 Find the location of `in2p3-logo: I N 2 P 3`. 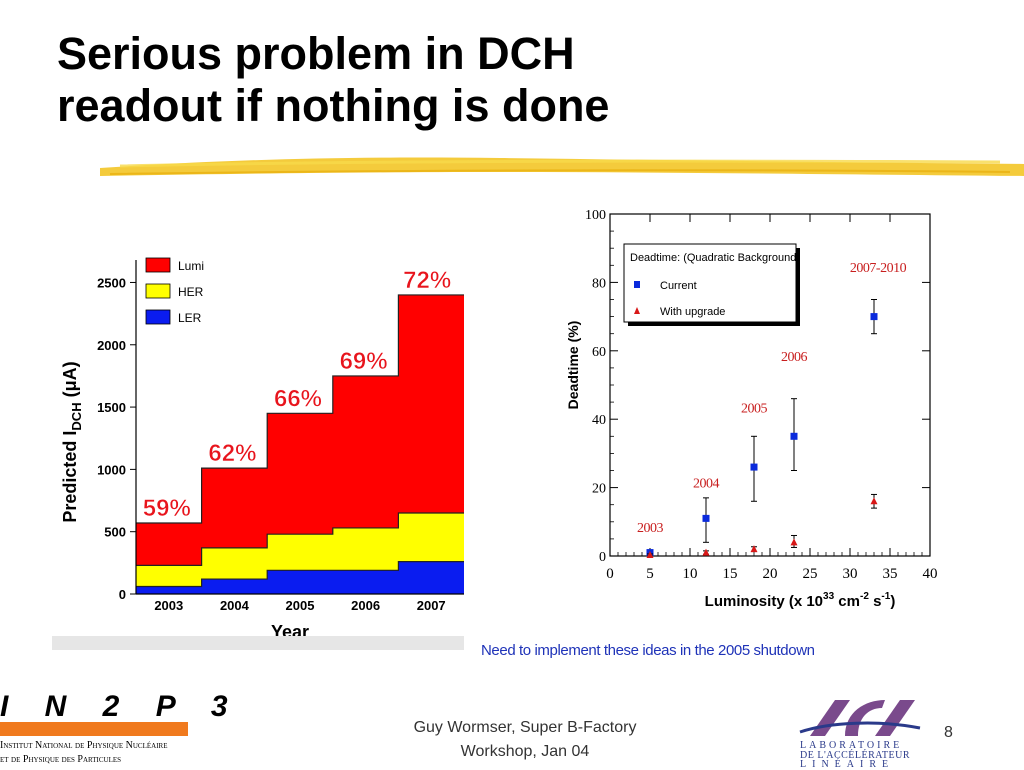

in2p3-logo: I N 2 P 3 is located at coordinates (121, 706).